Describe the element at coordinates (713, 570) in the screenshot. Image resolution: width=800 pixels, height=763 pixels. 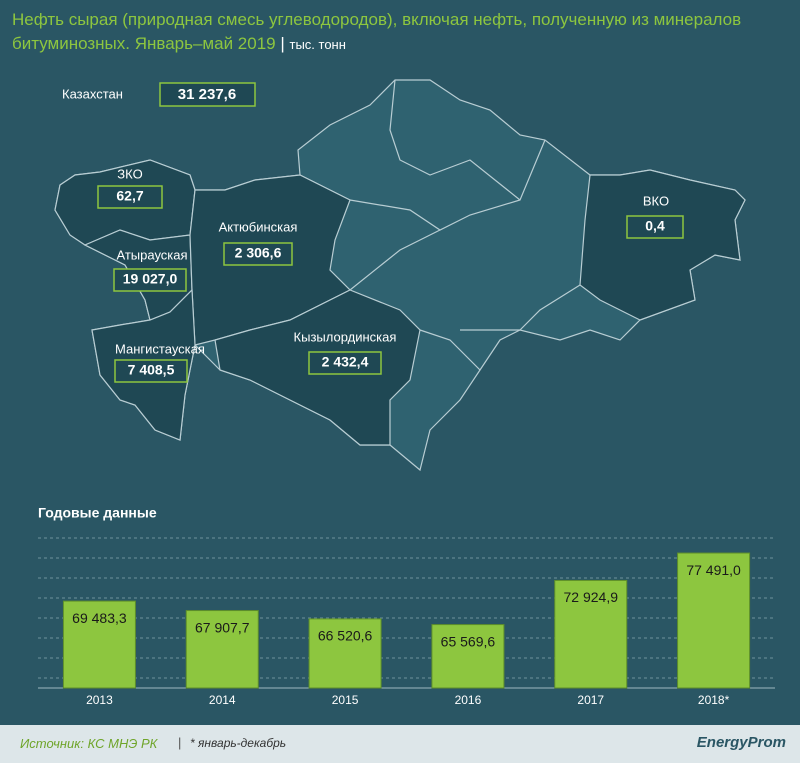
I see `value-label: 77 491,0` at that location.